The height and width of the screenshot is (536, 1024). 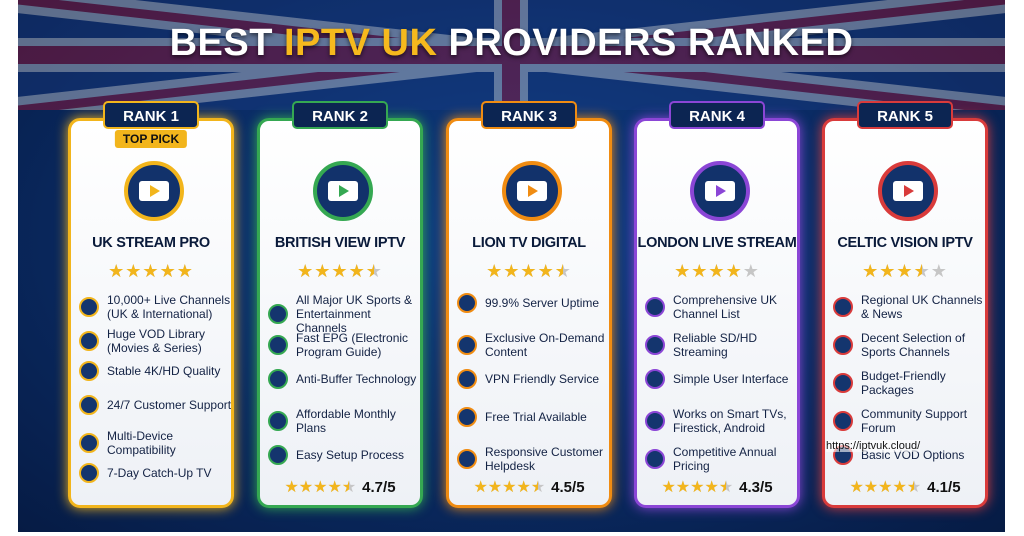 What do you see at coordinates (542, 379) in the screenshot?
I see `feature-text: VPN Friendly Service` at bounding box center [542, 379].